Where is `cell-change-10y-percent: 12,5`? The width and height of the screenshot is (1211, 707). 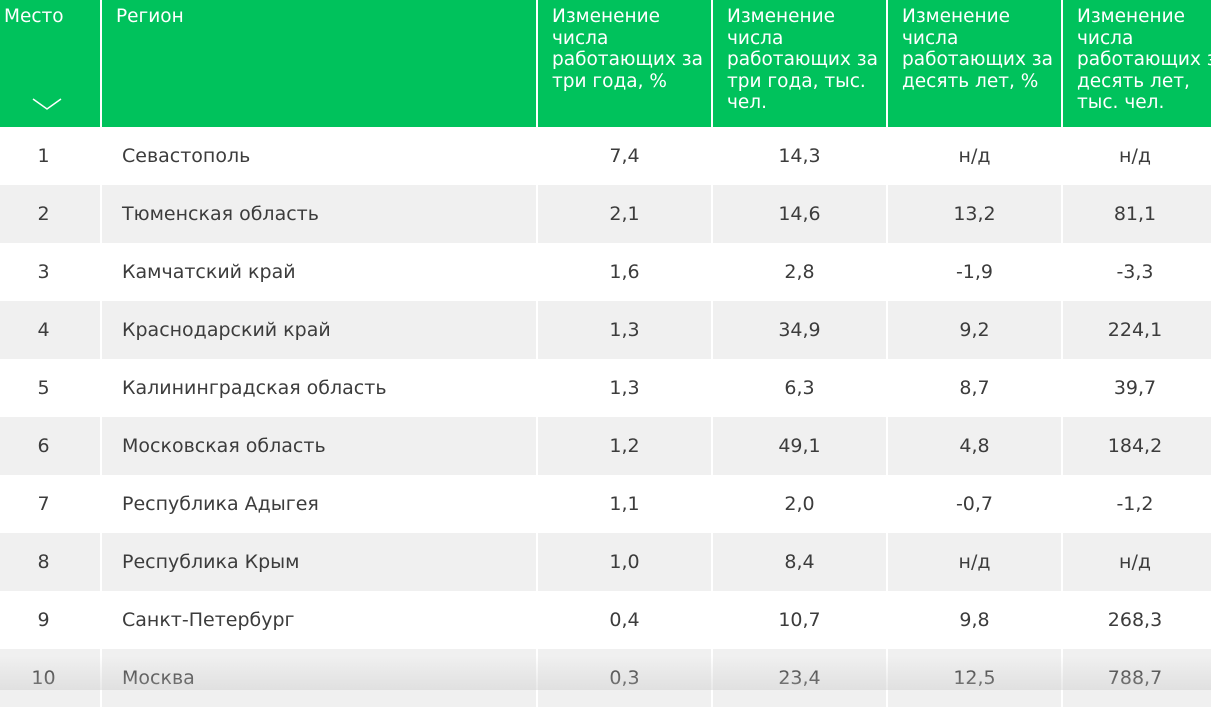 cell-change-10y-percent: 12,5 is located at coordinates (975, 678).